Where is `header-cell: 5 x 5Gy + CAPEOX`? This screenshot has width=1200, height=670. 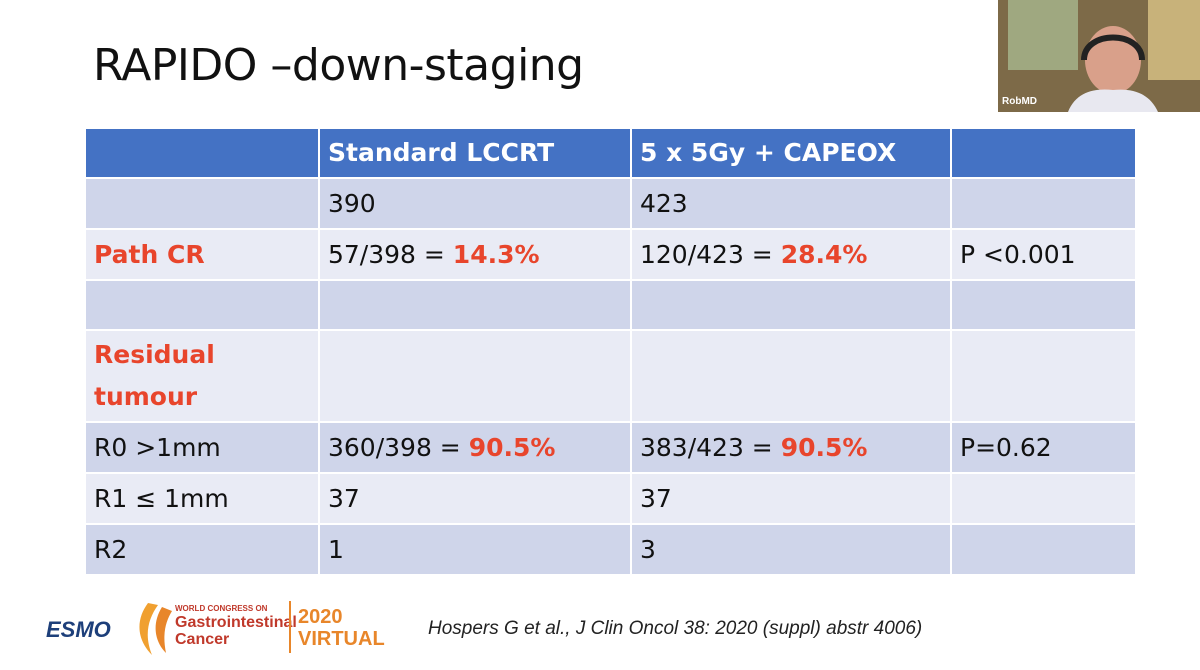 header-cell: 5 x 5Gy + CAPEOX is located at coordinates (791, 153).